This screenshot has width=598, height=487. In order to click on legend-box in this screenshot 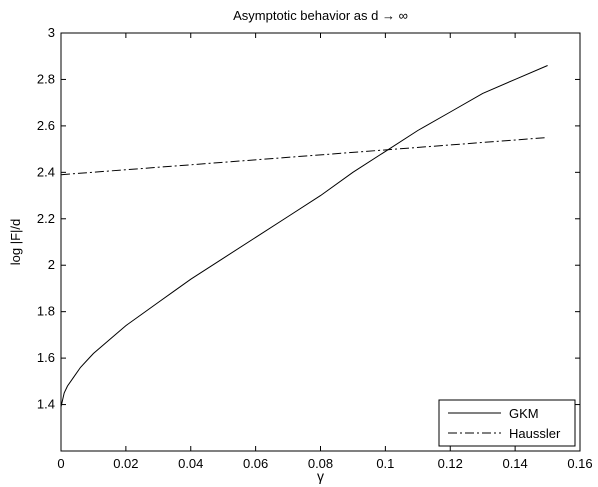, I will do `click(507, 423)`.